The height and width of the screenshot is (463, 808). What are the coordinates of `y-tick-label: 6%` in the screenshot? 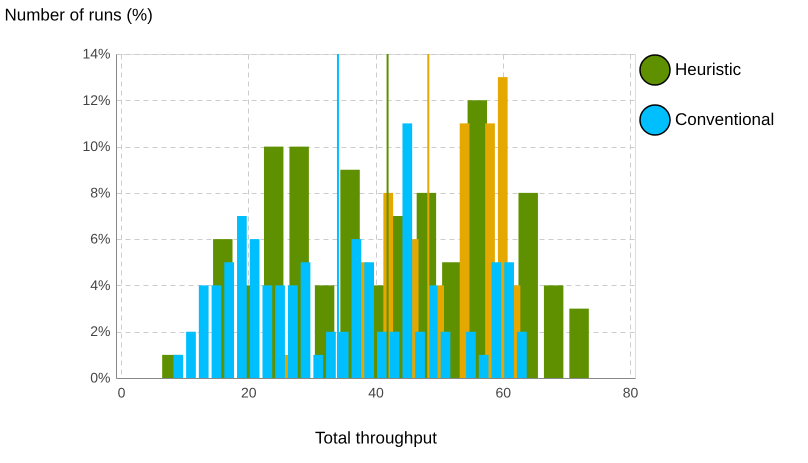 It's located at (100, 238).